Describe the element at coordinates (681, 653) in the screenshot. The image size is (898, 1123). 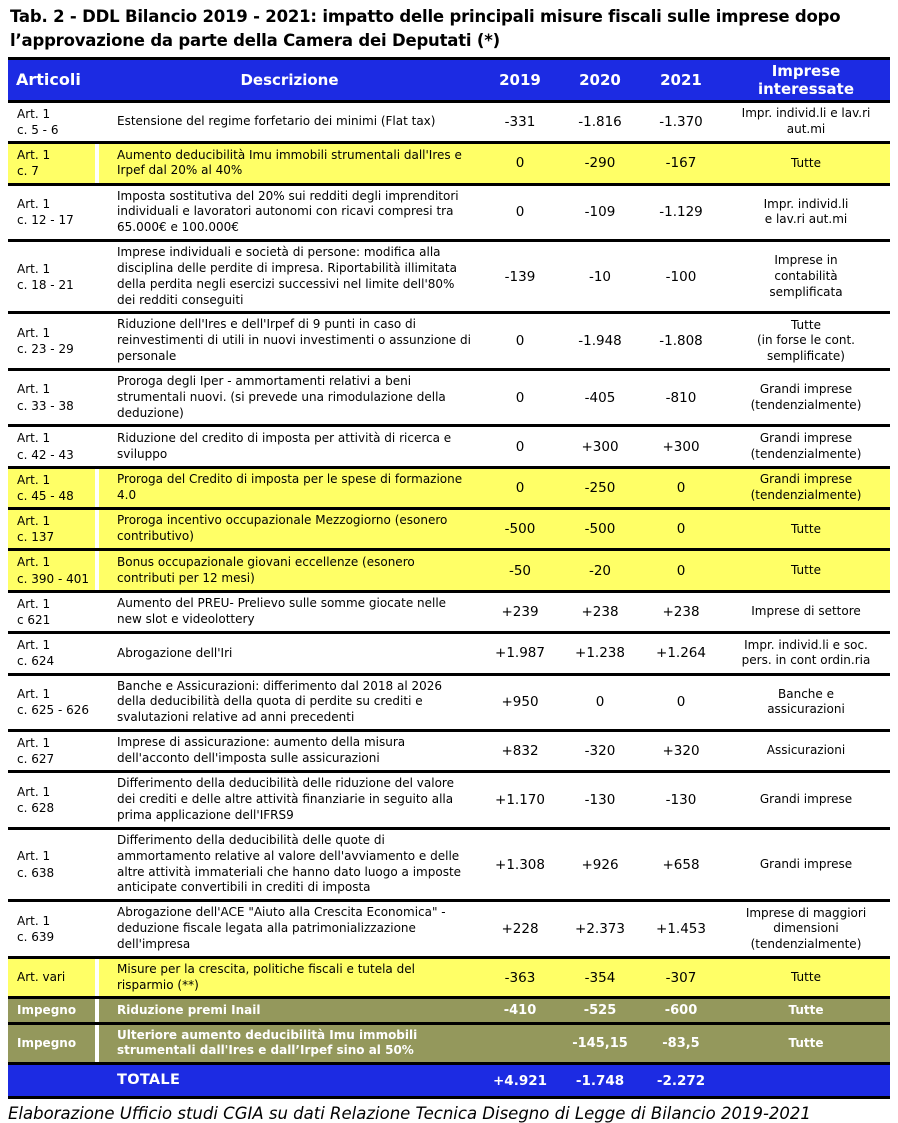
I see `cell-value-2021: +1.264` at that location.